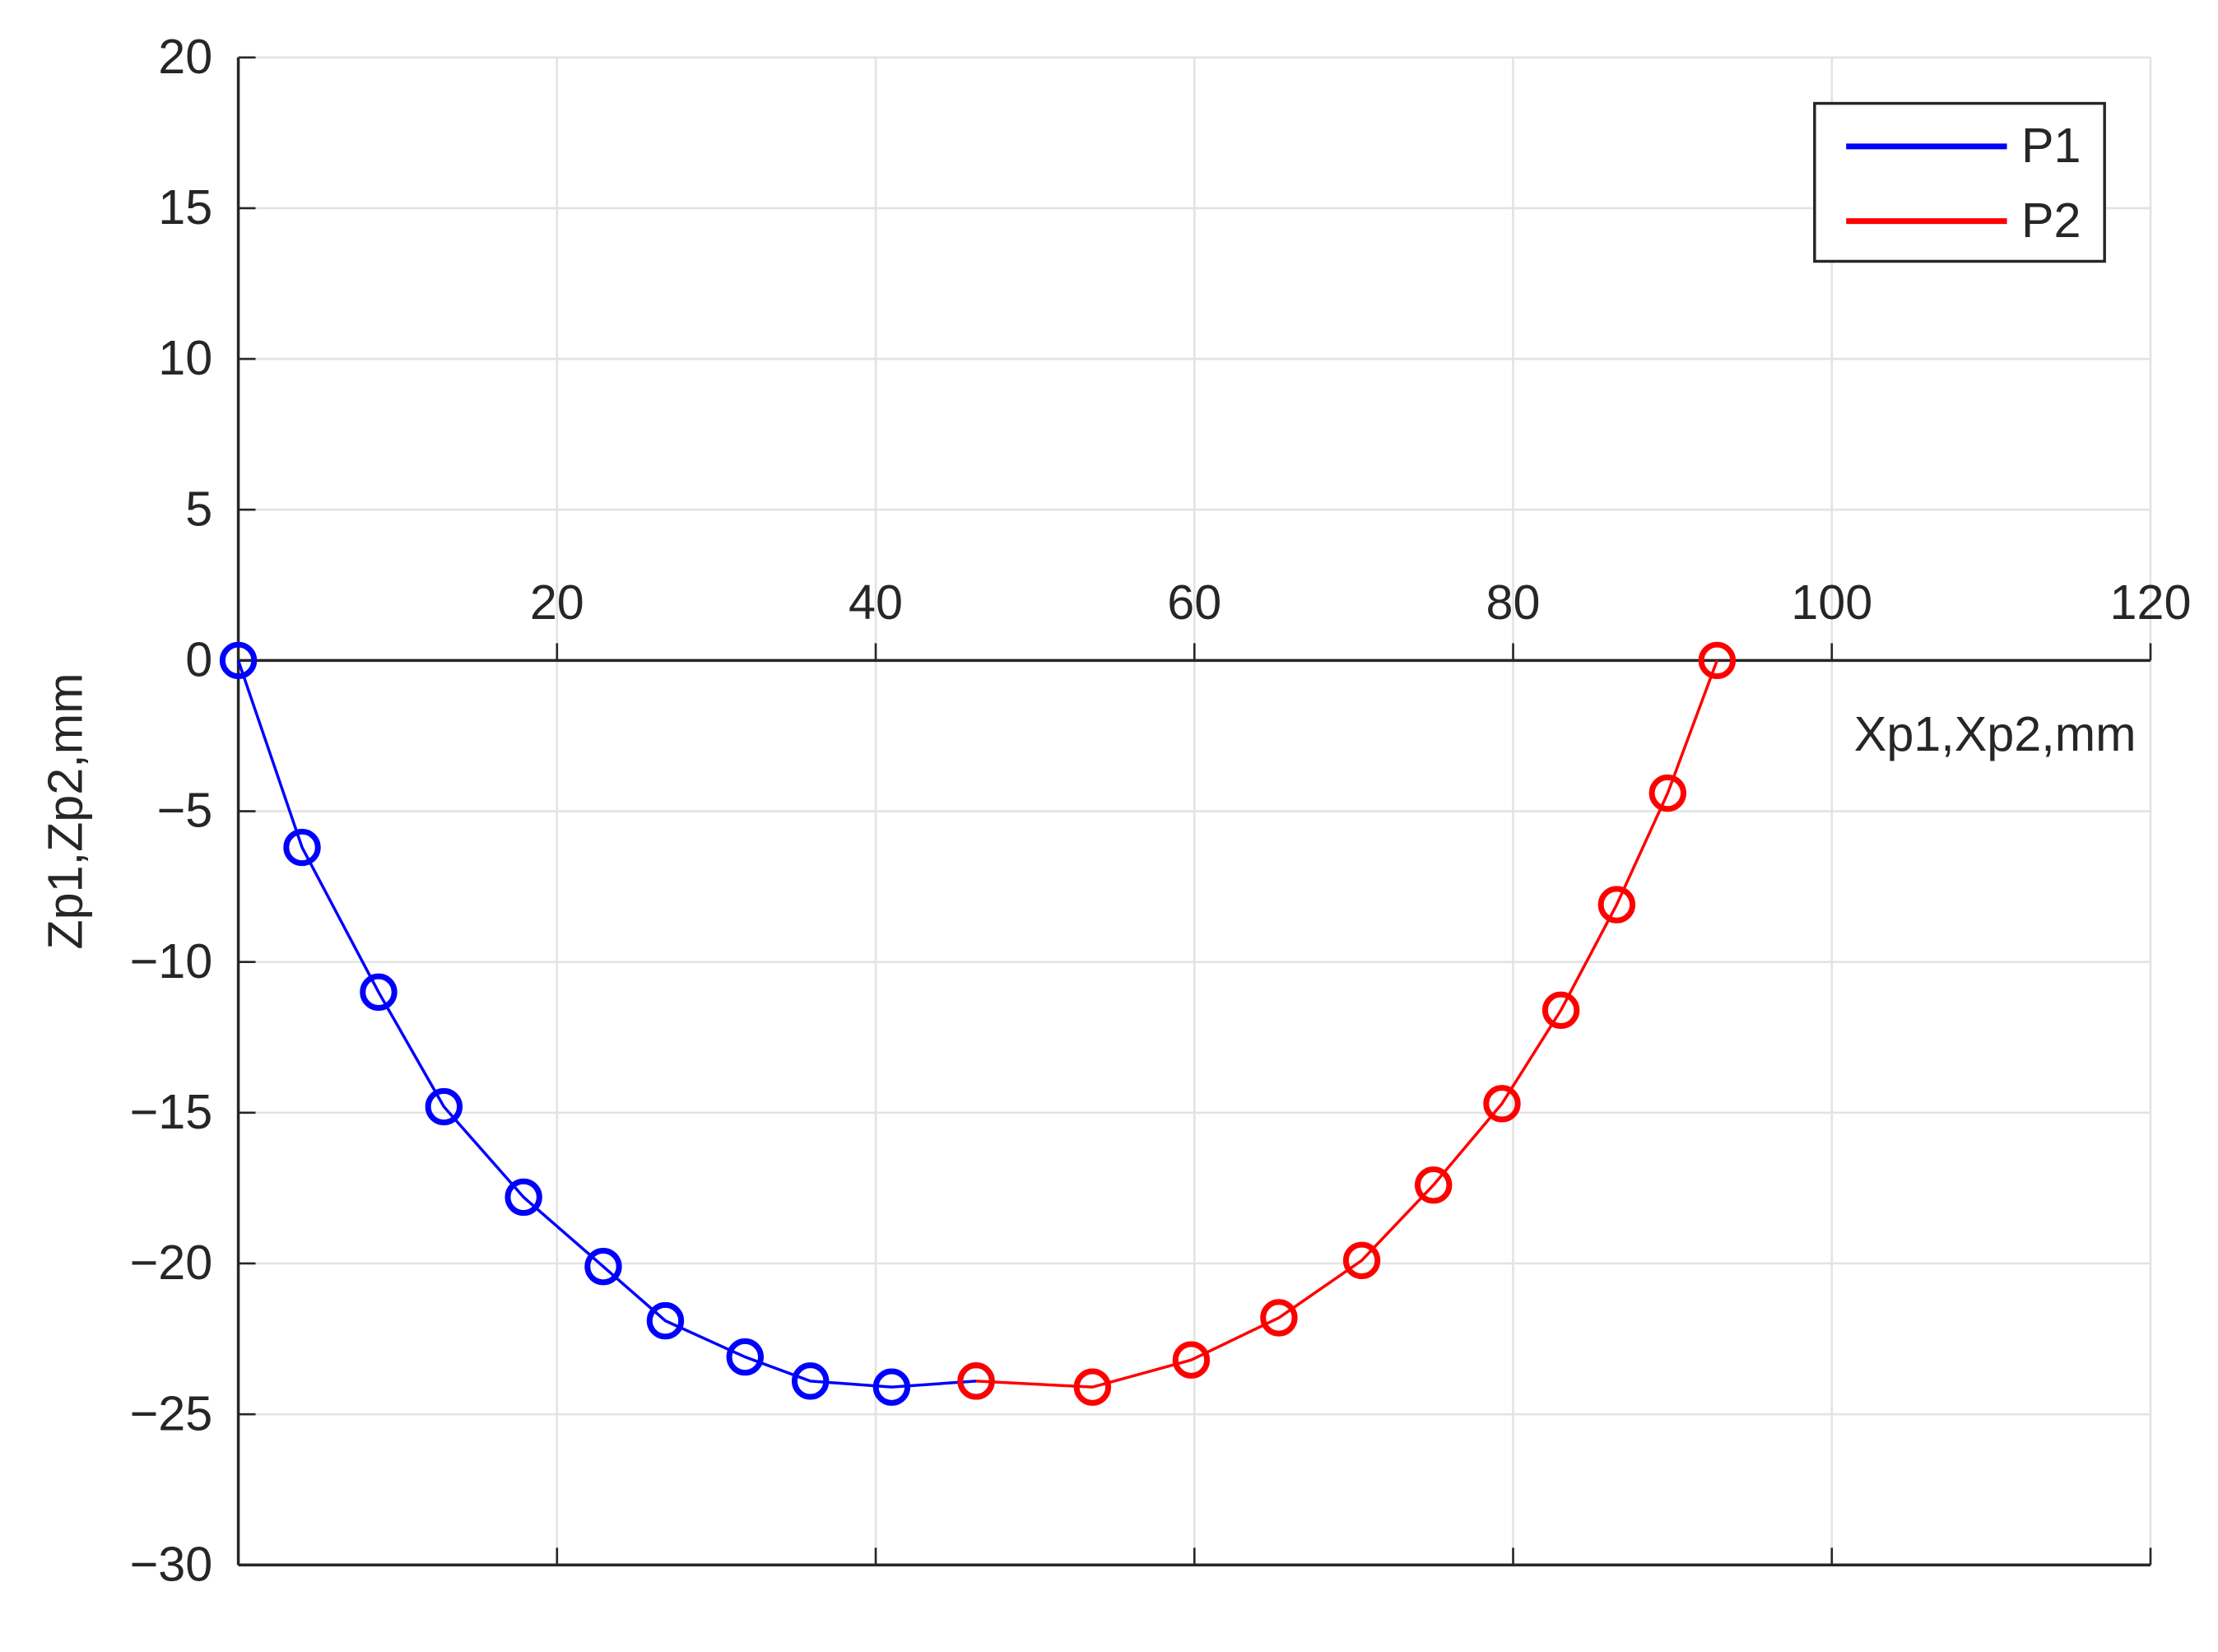 The height and width of the screenshot is (1652, 2218). Describe the element at coordinates (171, 1563) in the screenshot. I see `y-tick-label: −30` at that location.